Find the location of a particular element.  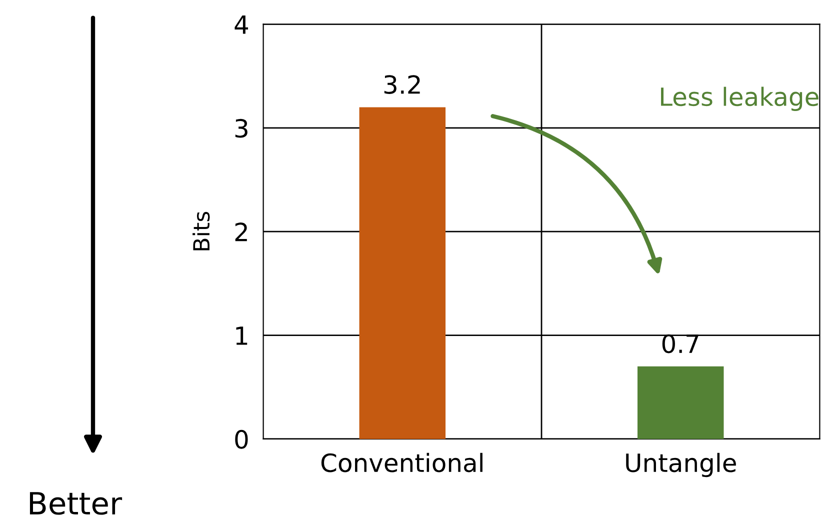

x-tick-label: Conventional is located at coordinates (401, 462).